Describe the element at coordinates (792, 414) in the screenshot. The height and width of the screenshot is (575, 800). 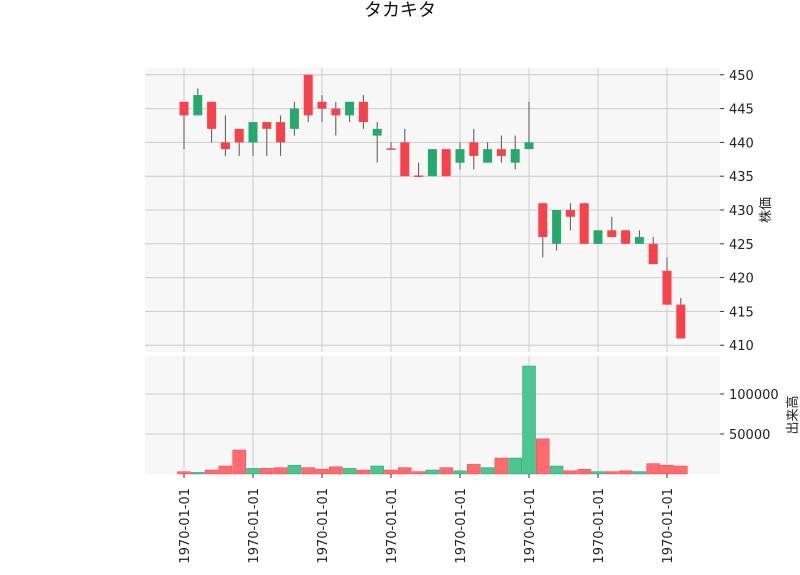
I see `volume-axis-label: 出来高` at that location.